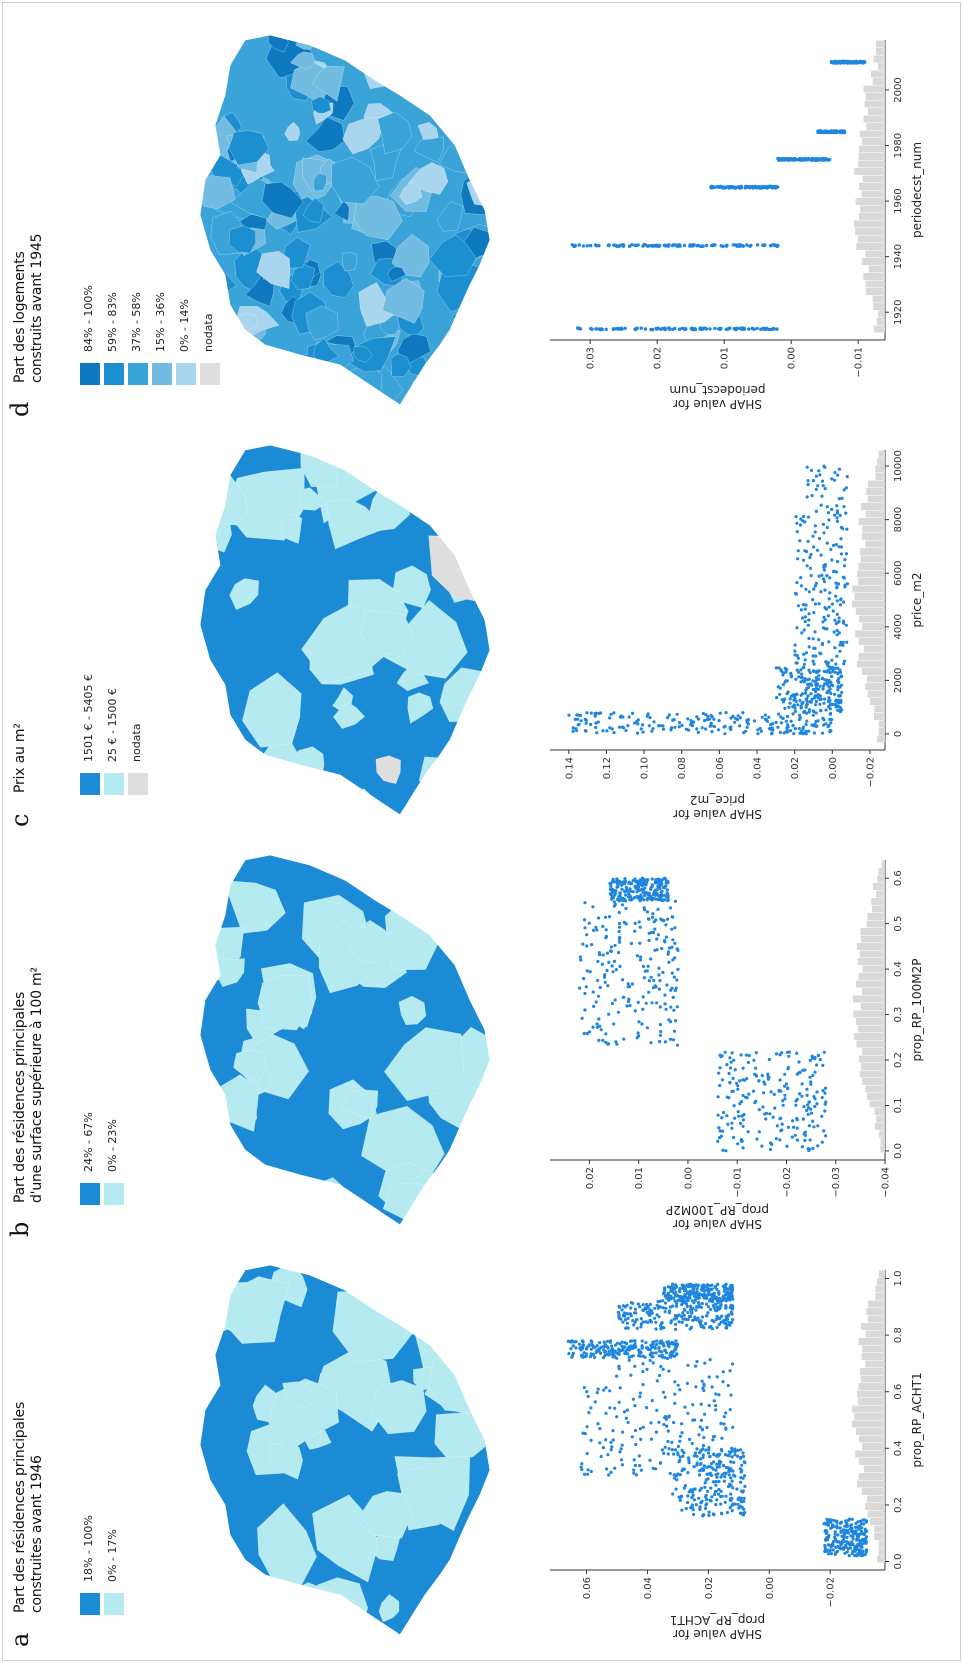 The height and width of the screenshot is (1663, 963). I want to click on y-tick-label: 0.06, so click(587, 1588).